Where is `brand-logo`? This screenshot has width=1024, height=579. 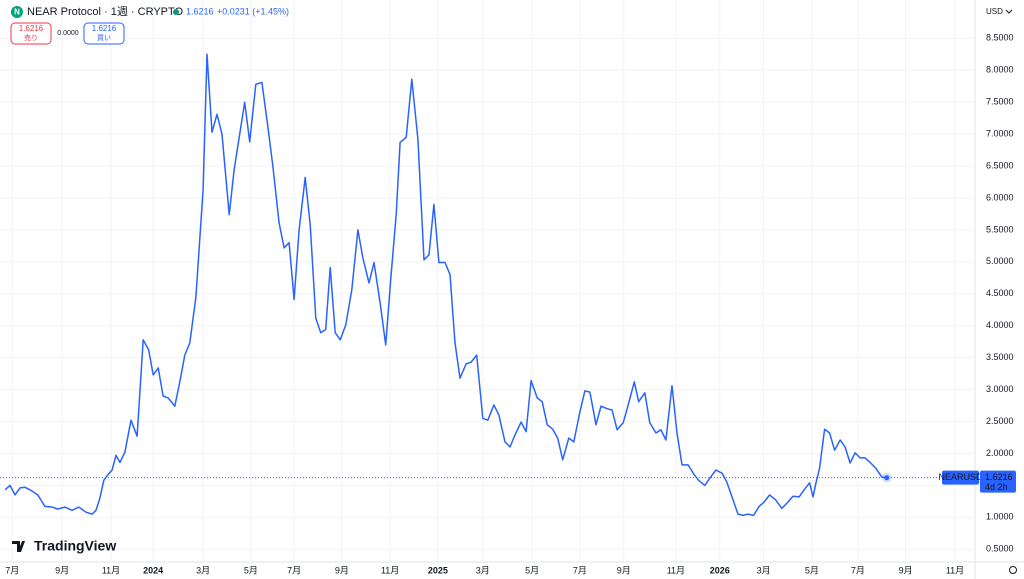
brand-logo is located at coordinates (18, 546).